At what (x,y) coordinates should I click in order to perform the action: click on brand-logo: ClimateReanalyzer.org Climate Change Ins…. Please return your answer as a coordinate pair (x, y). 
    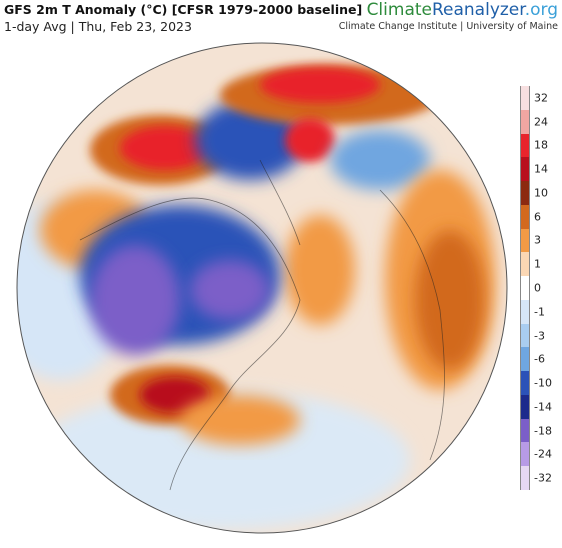
    Looking at the image, I should click on (448, 17).